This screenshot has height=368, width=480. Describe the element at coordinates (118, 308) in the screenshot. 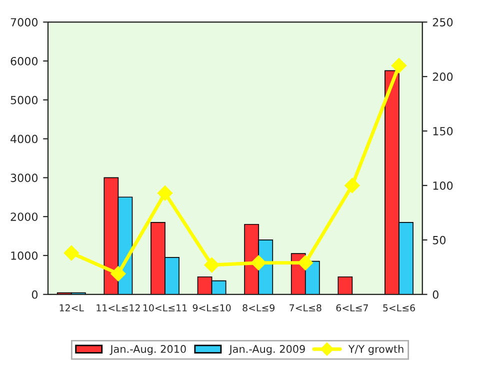

I see `x-tick-label: 11<L≤12` at that location.